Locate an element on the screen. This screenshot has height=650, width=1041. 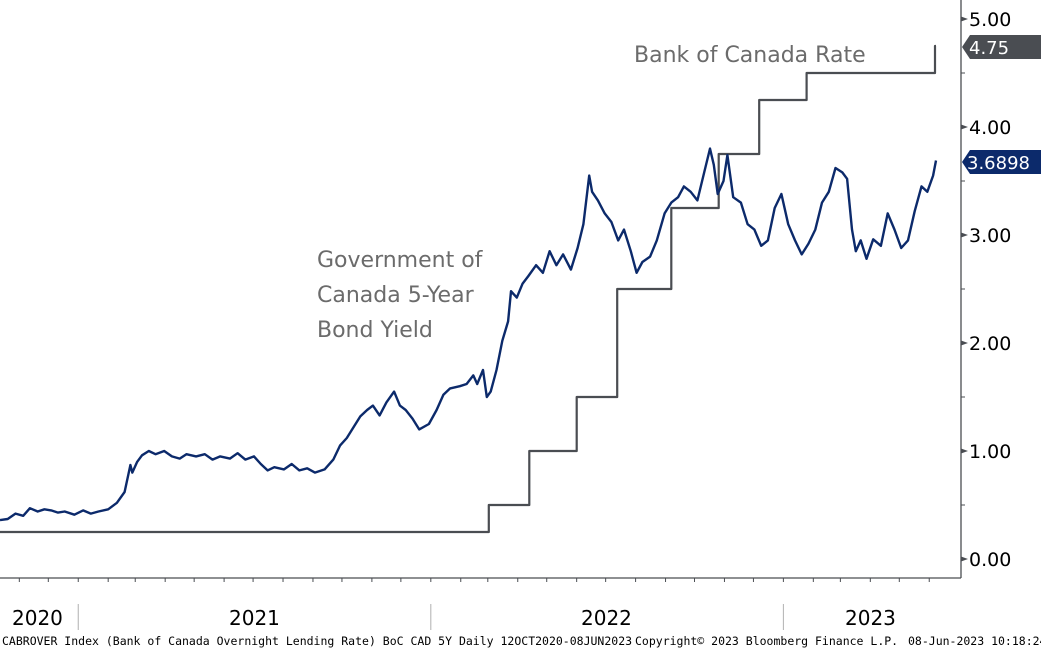
x-year-label-2021: 2021 is located at coordinates (254, 618).